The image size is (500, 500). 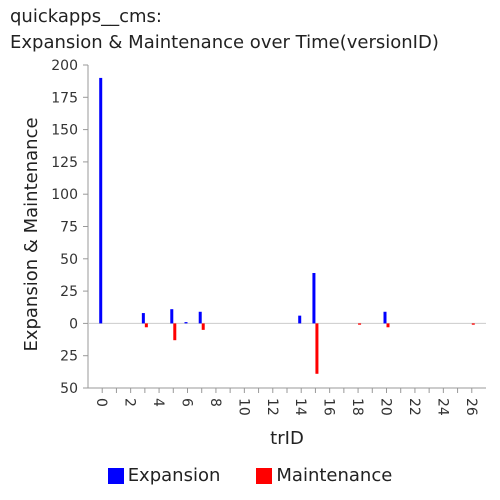 What do you see at coordinates (329, 407) in the screenshot?
I see `x-tick-label: 16` at bounding box center [329, 407].